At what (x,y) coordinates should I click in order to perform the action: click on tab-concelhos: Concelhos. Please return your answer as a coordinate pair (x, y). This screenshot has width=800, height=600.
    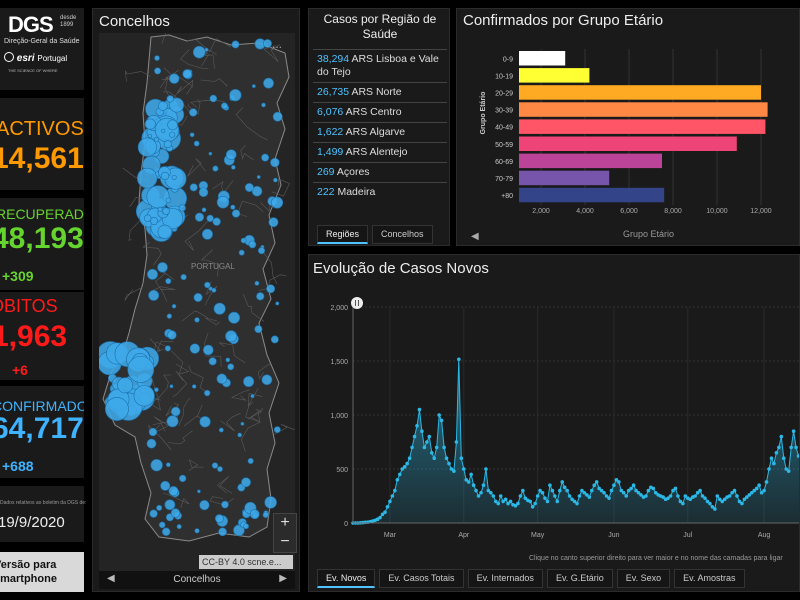
    Looking at the image, I should click on (402, 234).